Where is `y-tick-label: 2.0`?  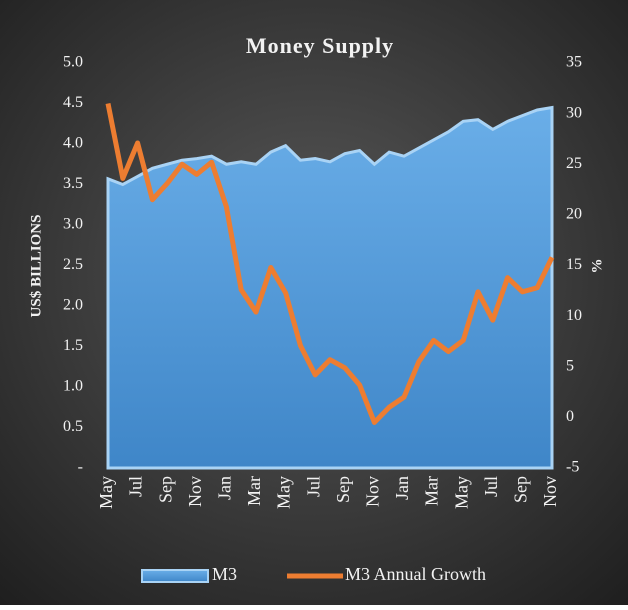
y-tick-label: 2.0 is located at coordinates (73, 305).